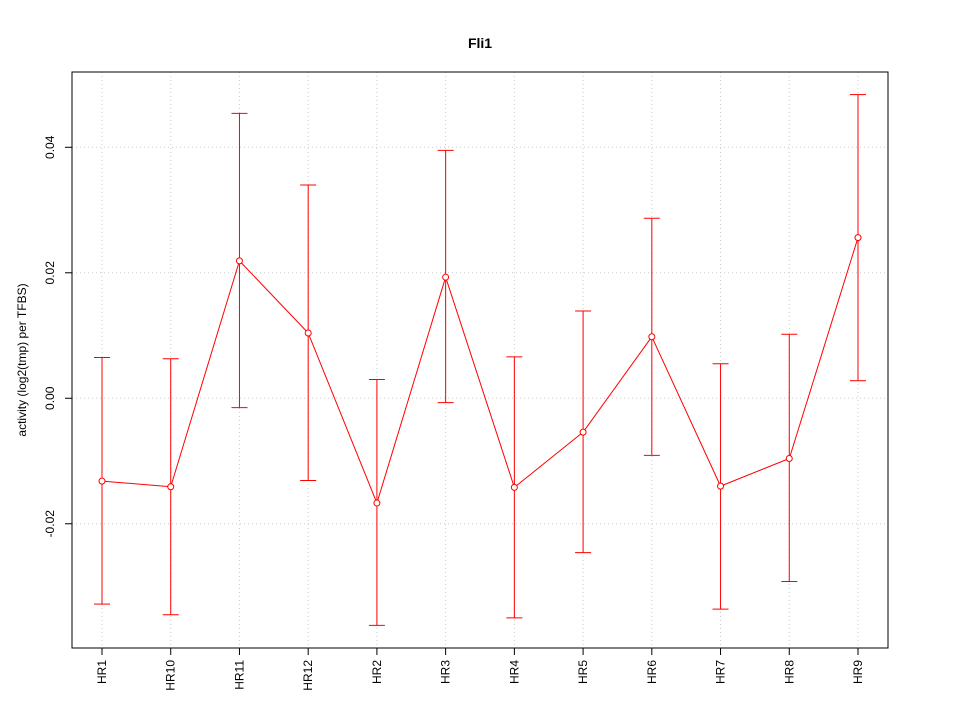  What do you see at coordinates (858, 672) in the screenshot?
I see `x-tick-label: HR9` at bounding box center [858, 672].